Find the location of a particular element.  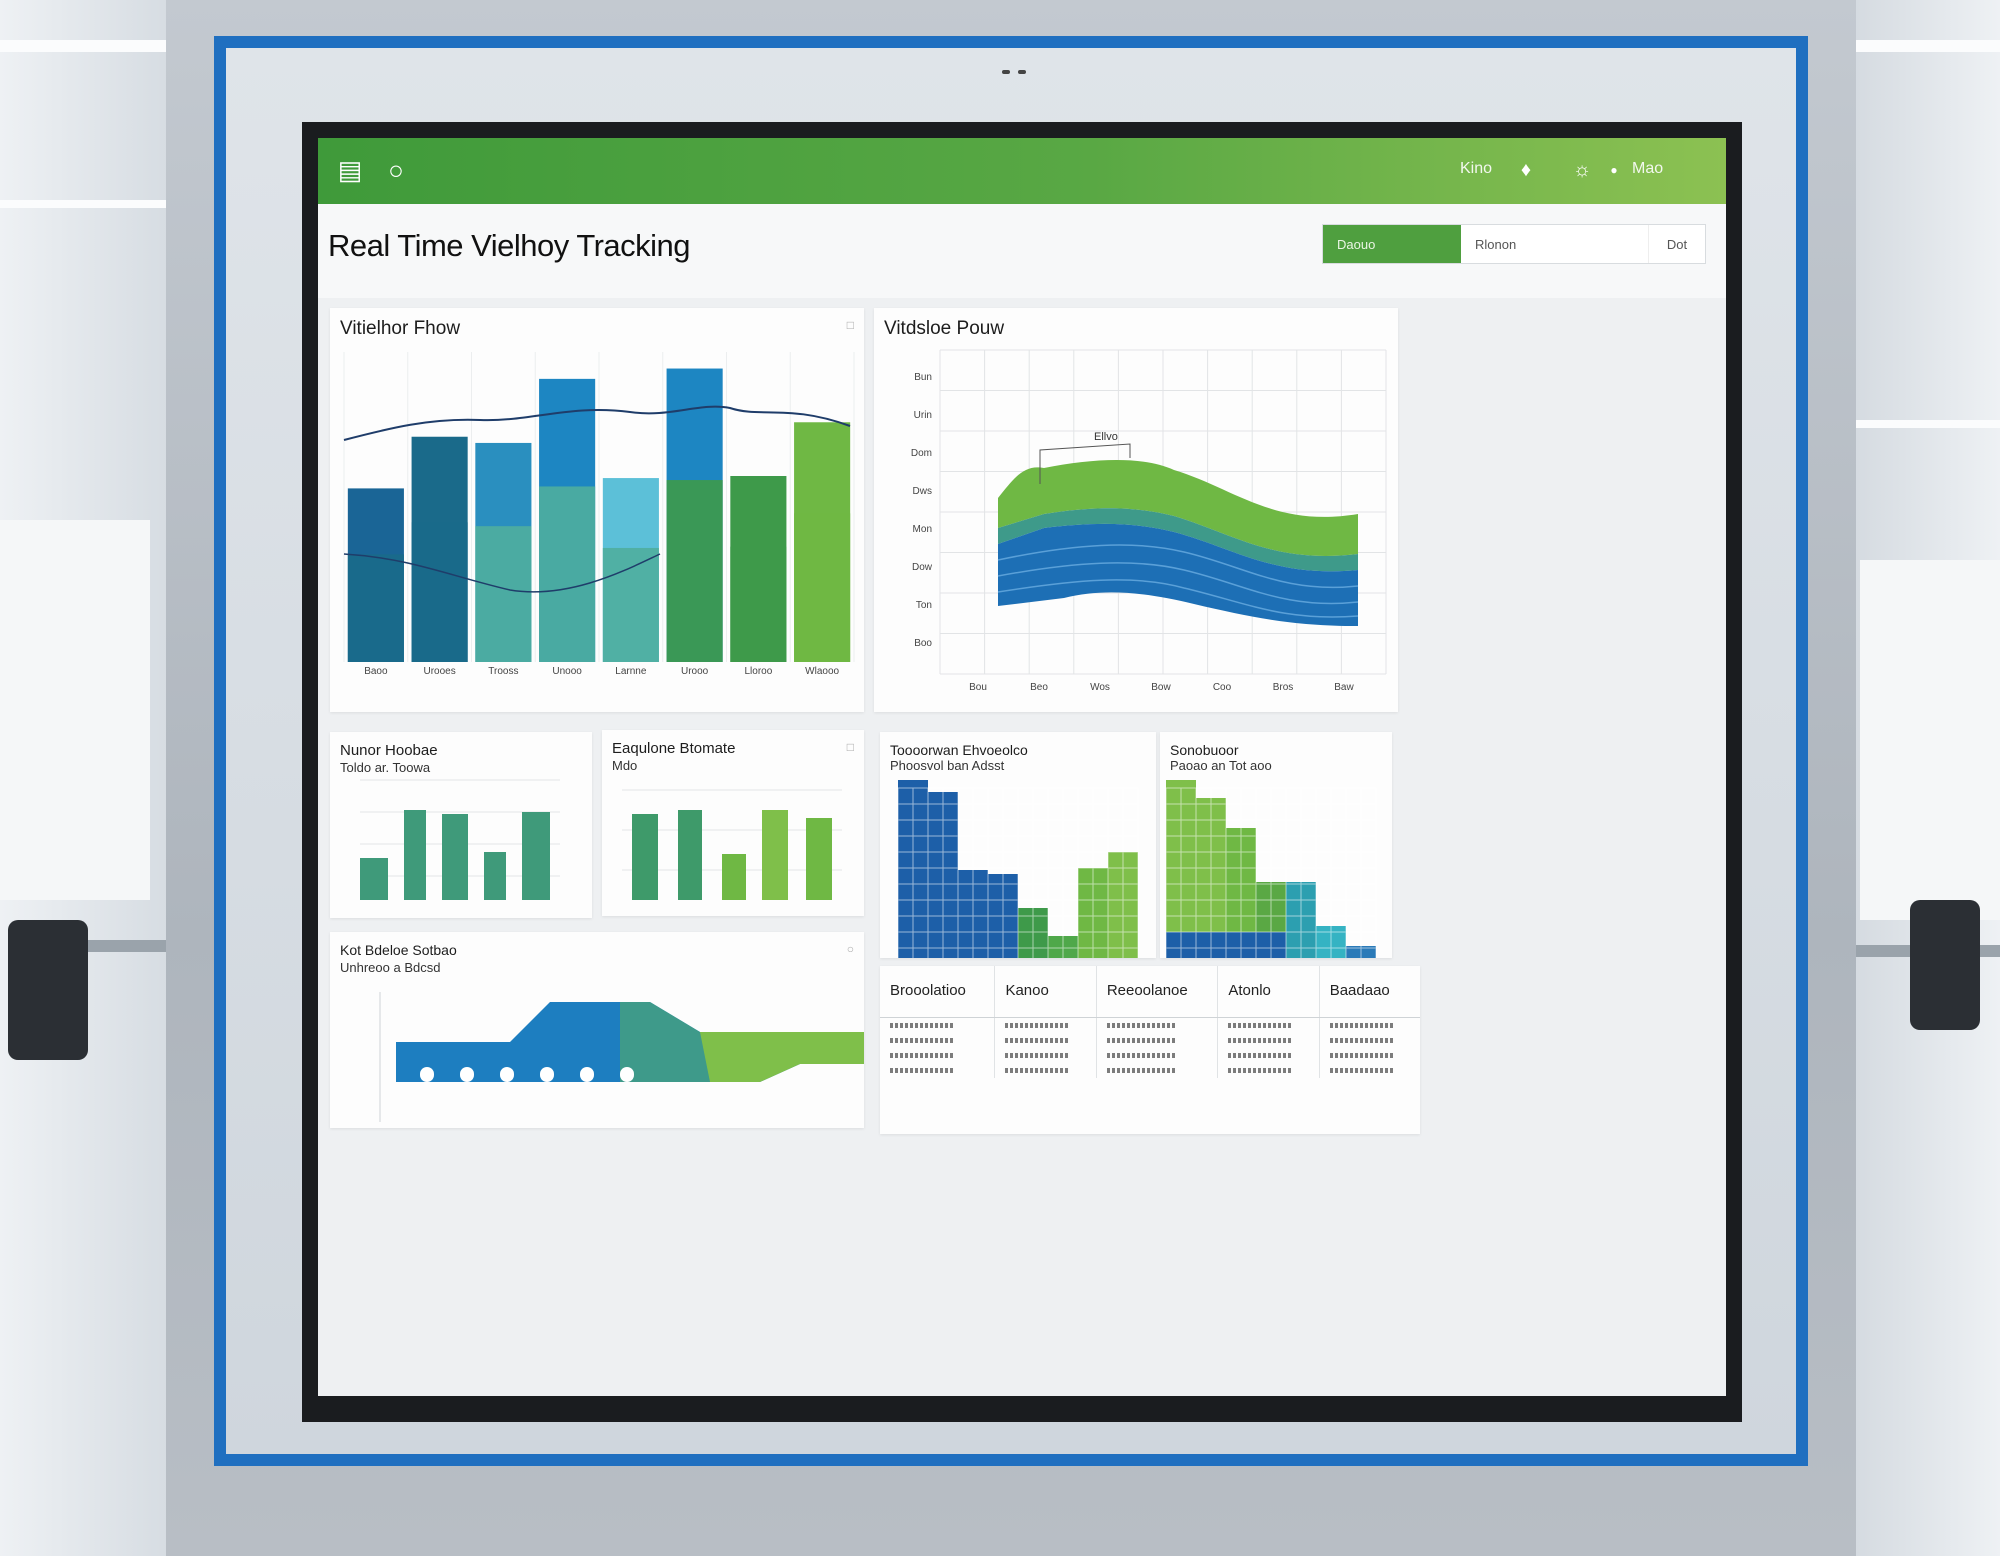

x-tick-label: Larnne is located at coordinates (631, 671).